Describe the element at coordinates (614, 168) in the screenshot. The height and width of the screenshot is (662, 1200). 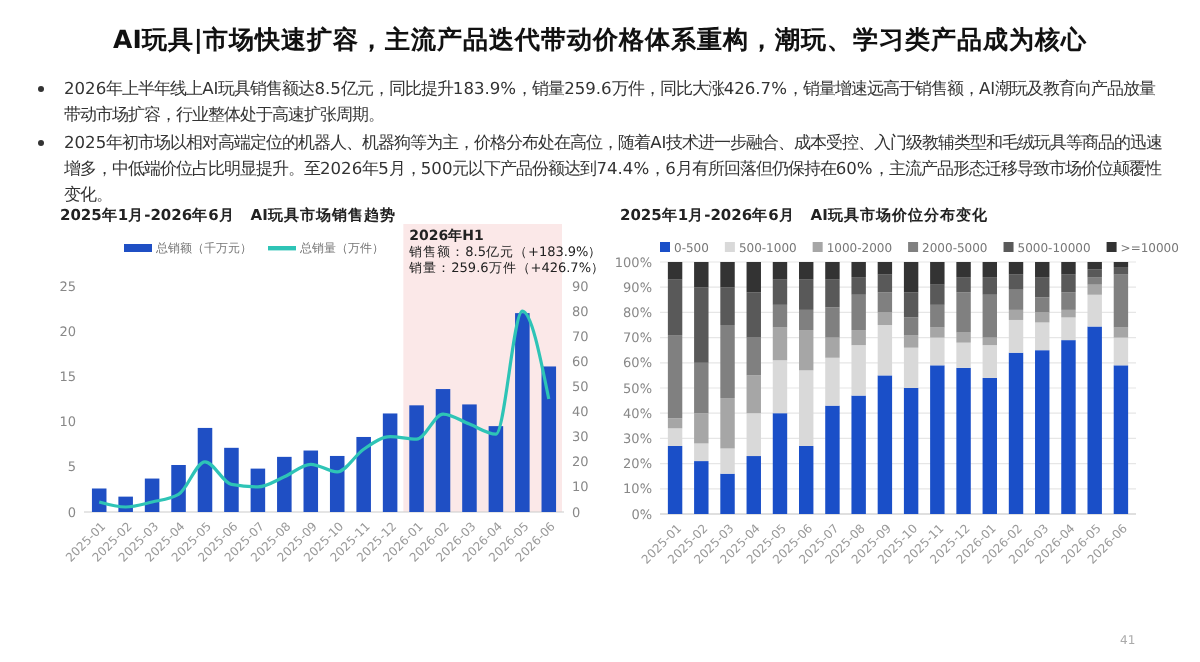
I see `text: 2025年初市场以相对高端定位的机器人、机器狗等为主，价格分布处在高位，随着AI技术进一步融合、成本受控、入门级教辅类型和毛绒玩具等商品的迅速增多，中低端价位占比明显提升。至2026年5月，500元以下产品份额达到74.4%，6月有所回落但仍保持在60%，主流产品形态迁移导致市场价位颠覆性变化。` at that location.